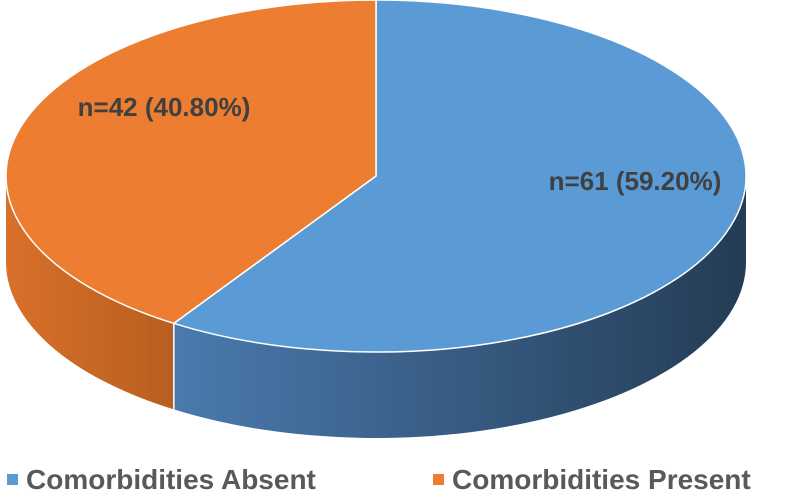 The image size is (790, 496). What do you see at coordinates (164, 107) in the screenshot?
I see `slice-label-present: n=42 (40.80%)` at bounding box center [164, 107].